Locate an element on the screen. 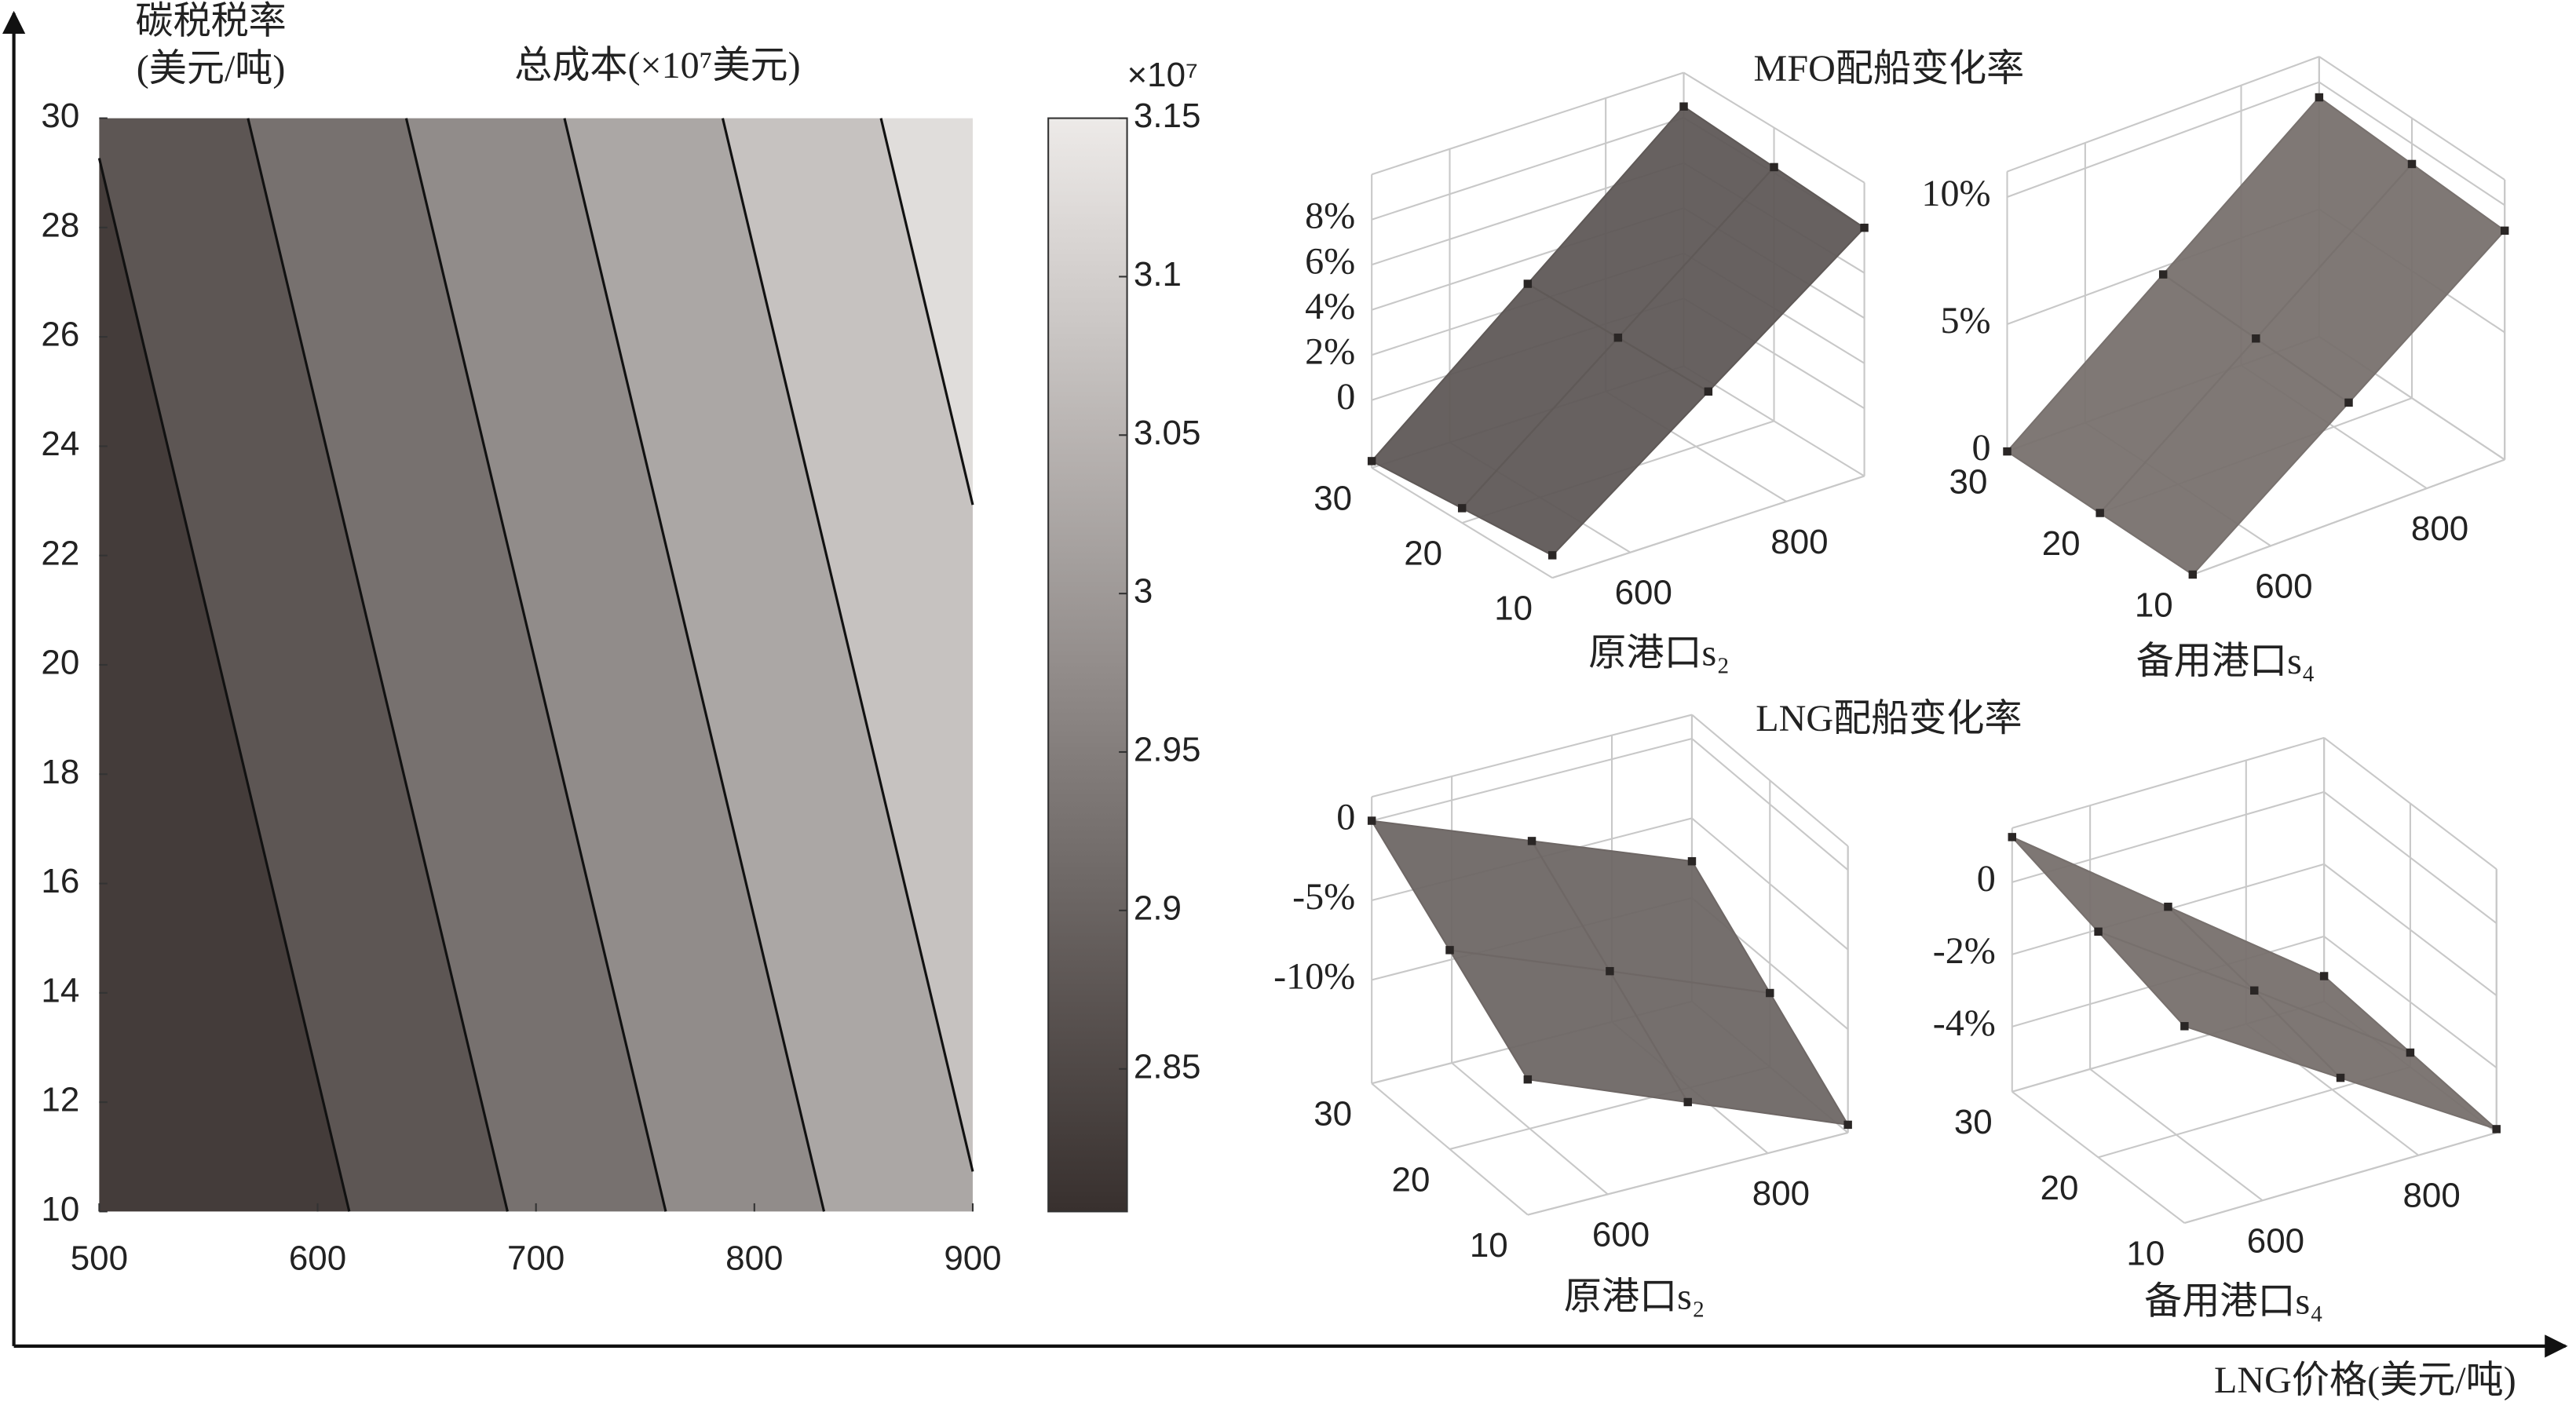 The width and height of the screenshot is (2576, 1420). colorbar-tick-label: 3.1 is located at coordinates (1158, 274).